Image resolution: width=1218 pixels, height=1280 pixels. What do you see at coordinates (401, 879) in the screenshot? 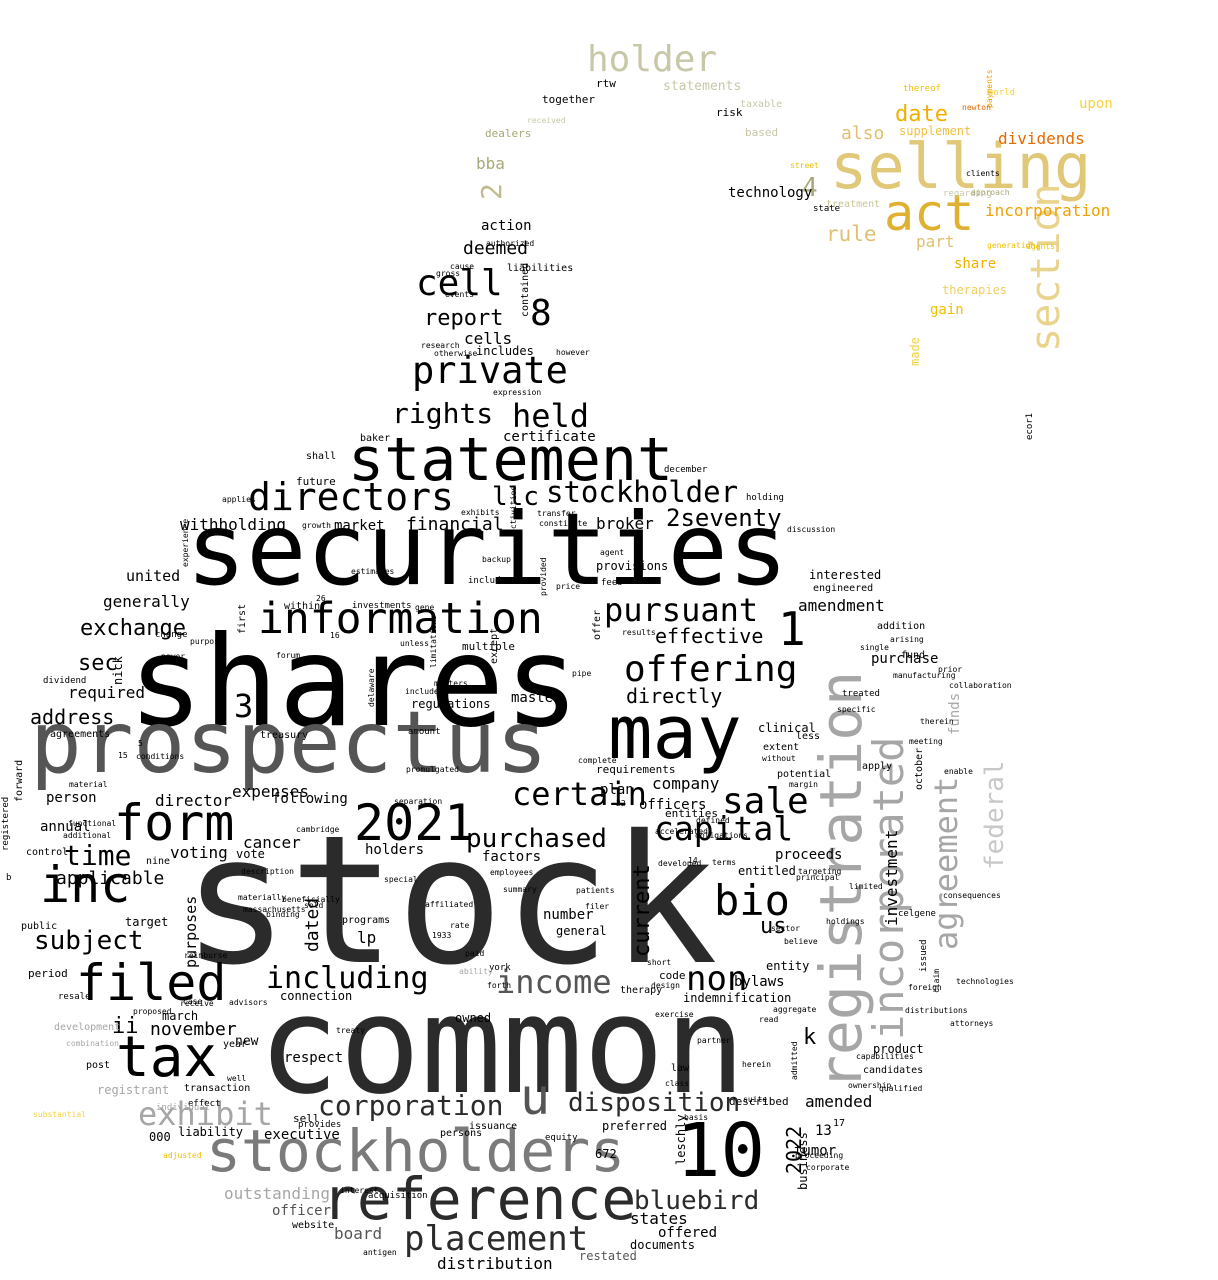
I see `word-special: special` at bounding box center [401, 879].